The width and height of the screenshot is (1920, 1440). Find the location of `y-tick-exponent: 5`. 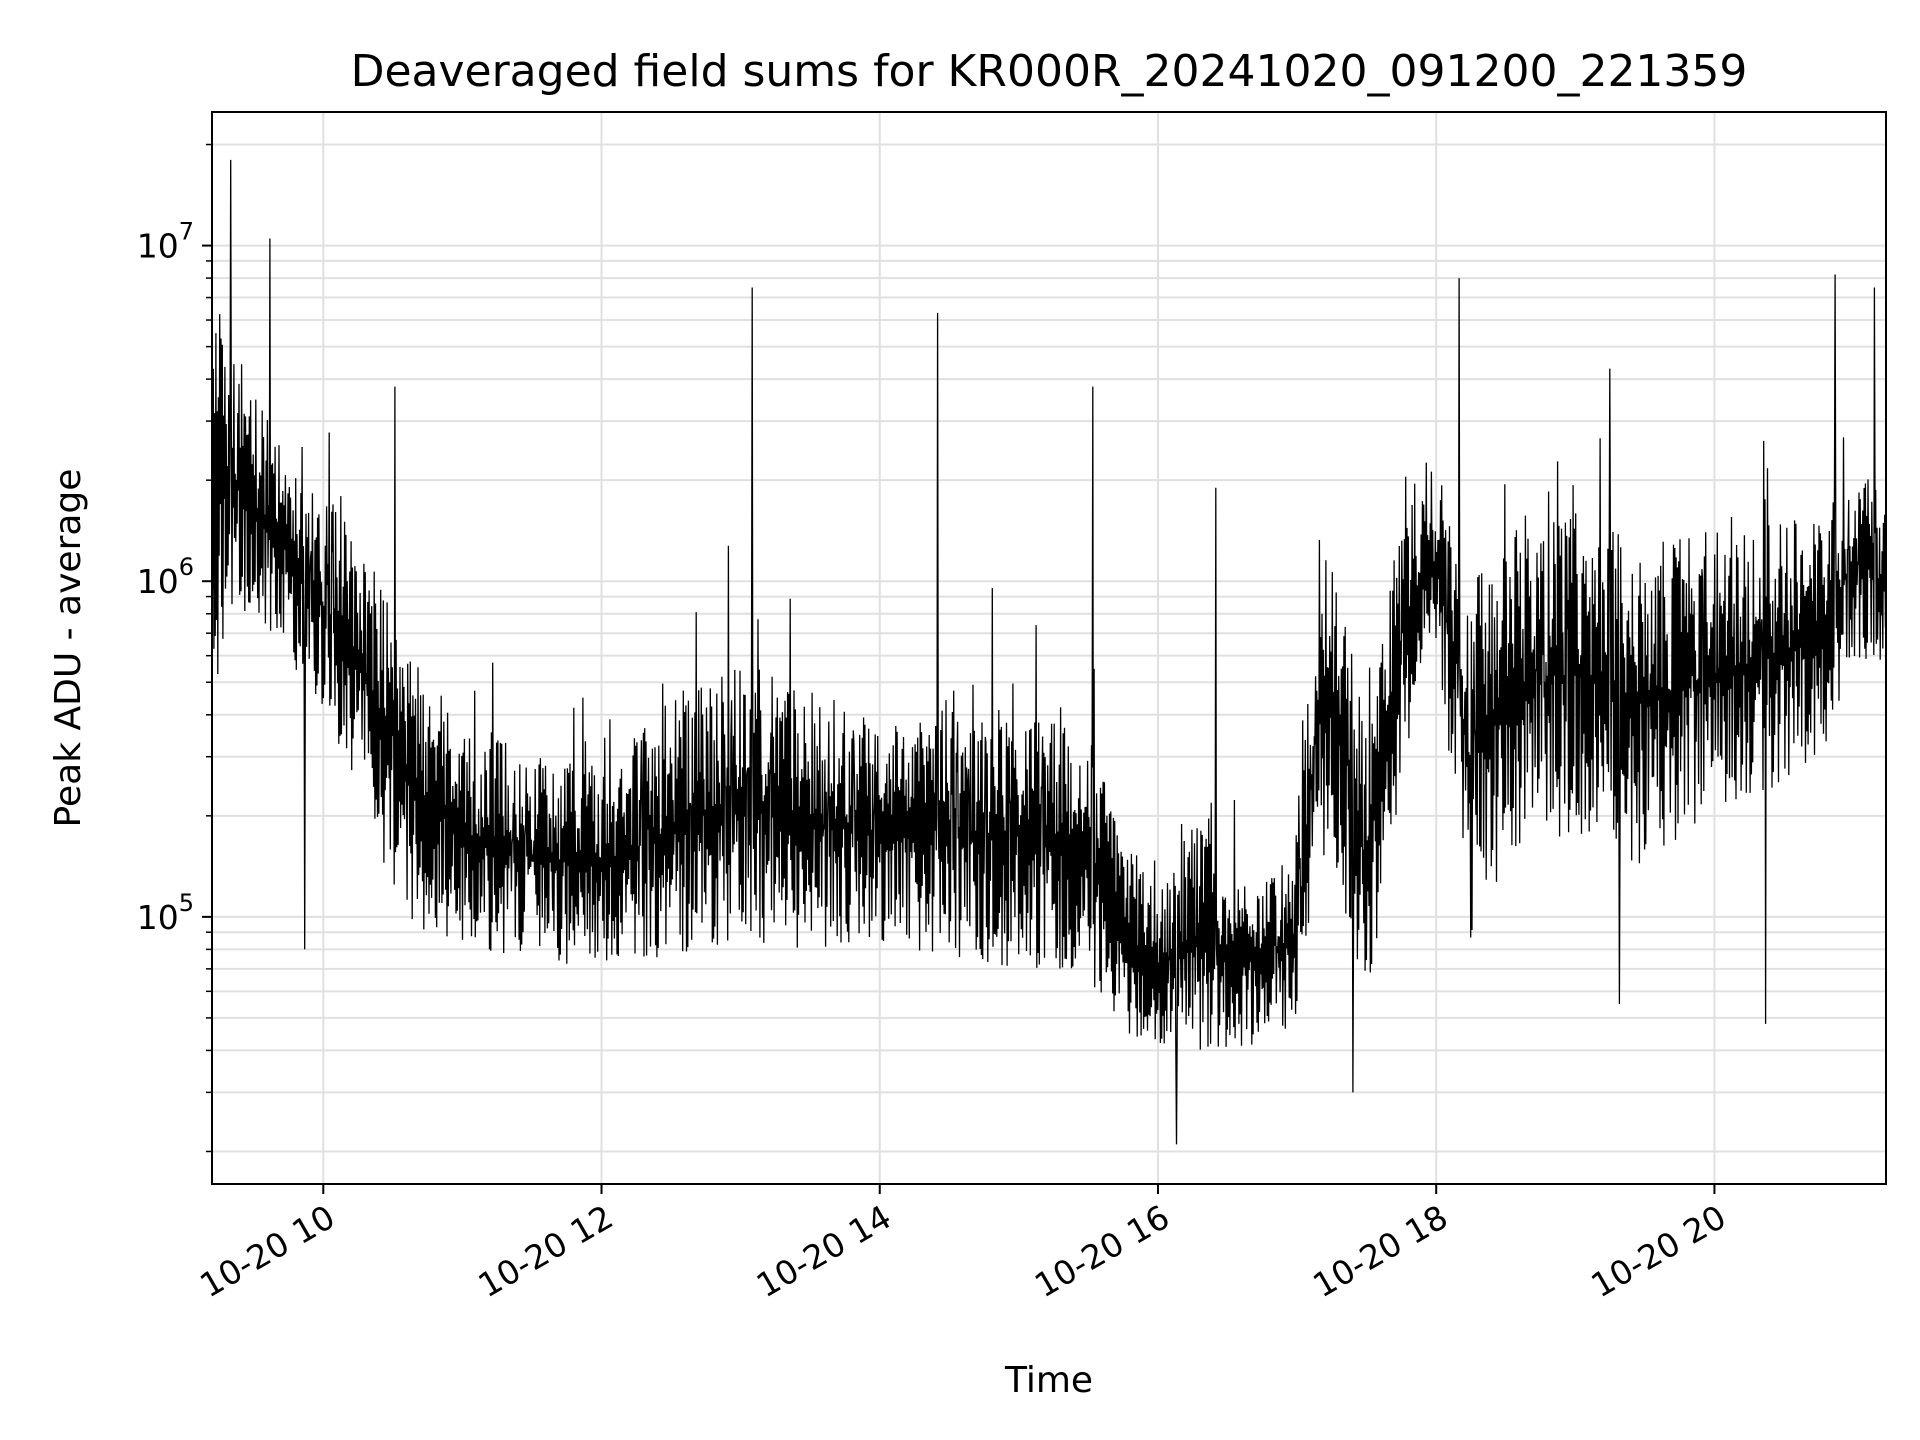

y-tick-exponent: 5 is located at coordinates (186, 903).